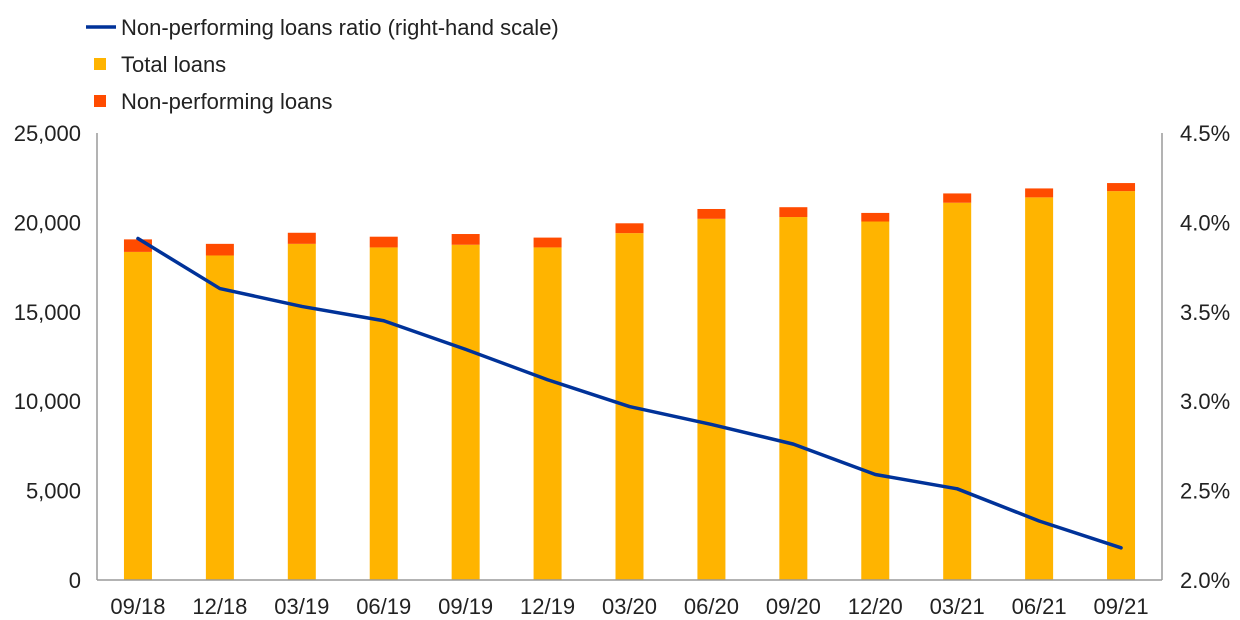  I want to click on x-tick-label: 03/19, so click(301, 606).